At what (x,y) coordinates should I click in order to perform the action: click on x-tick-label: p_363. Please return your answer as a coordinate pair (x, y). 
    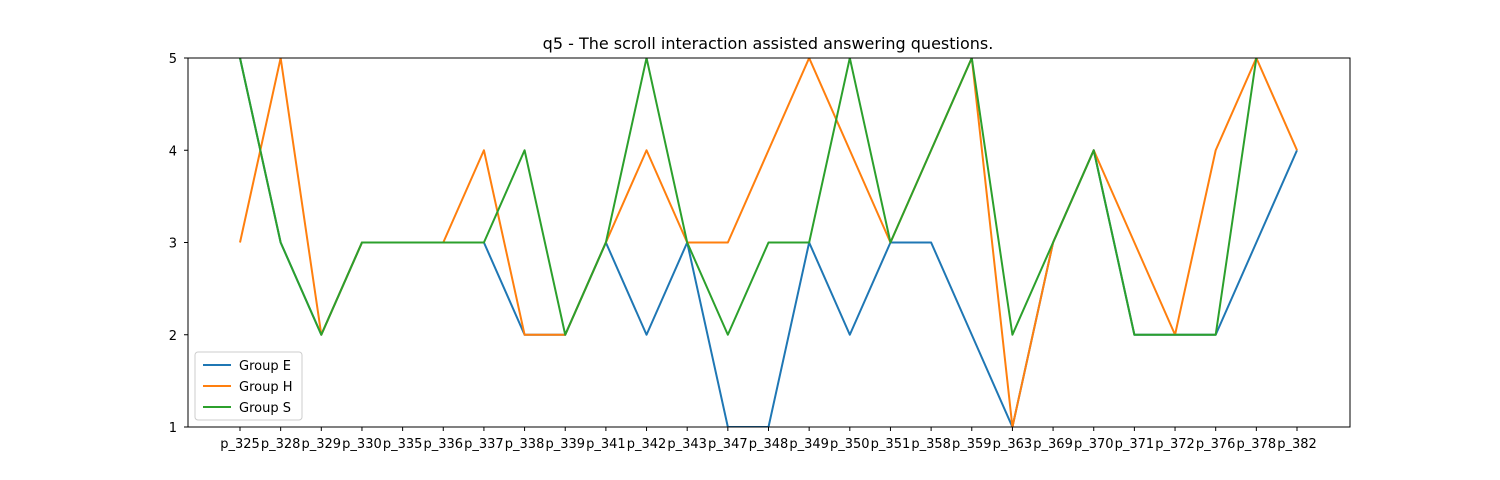
    Looking at the image, I should click on (1013, 444).